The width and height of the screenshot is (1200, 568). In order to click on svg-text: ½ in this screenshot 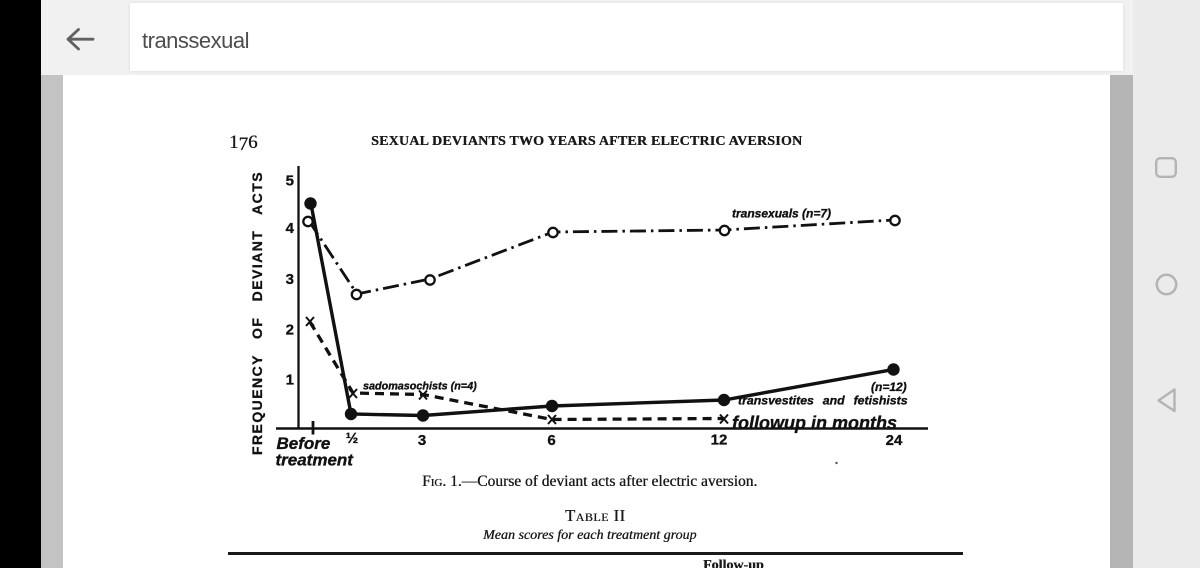, I will do `click(352, 438)`.